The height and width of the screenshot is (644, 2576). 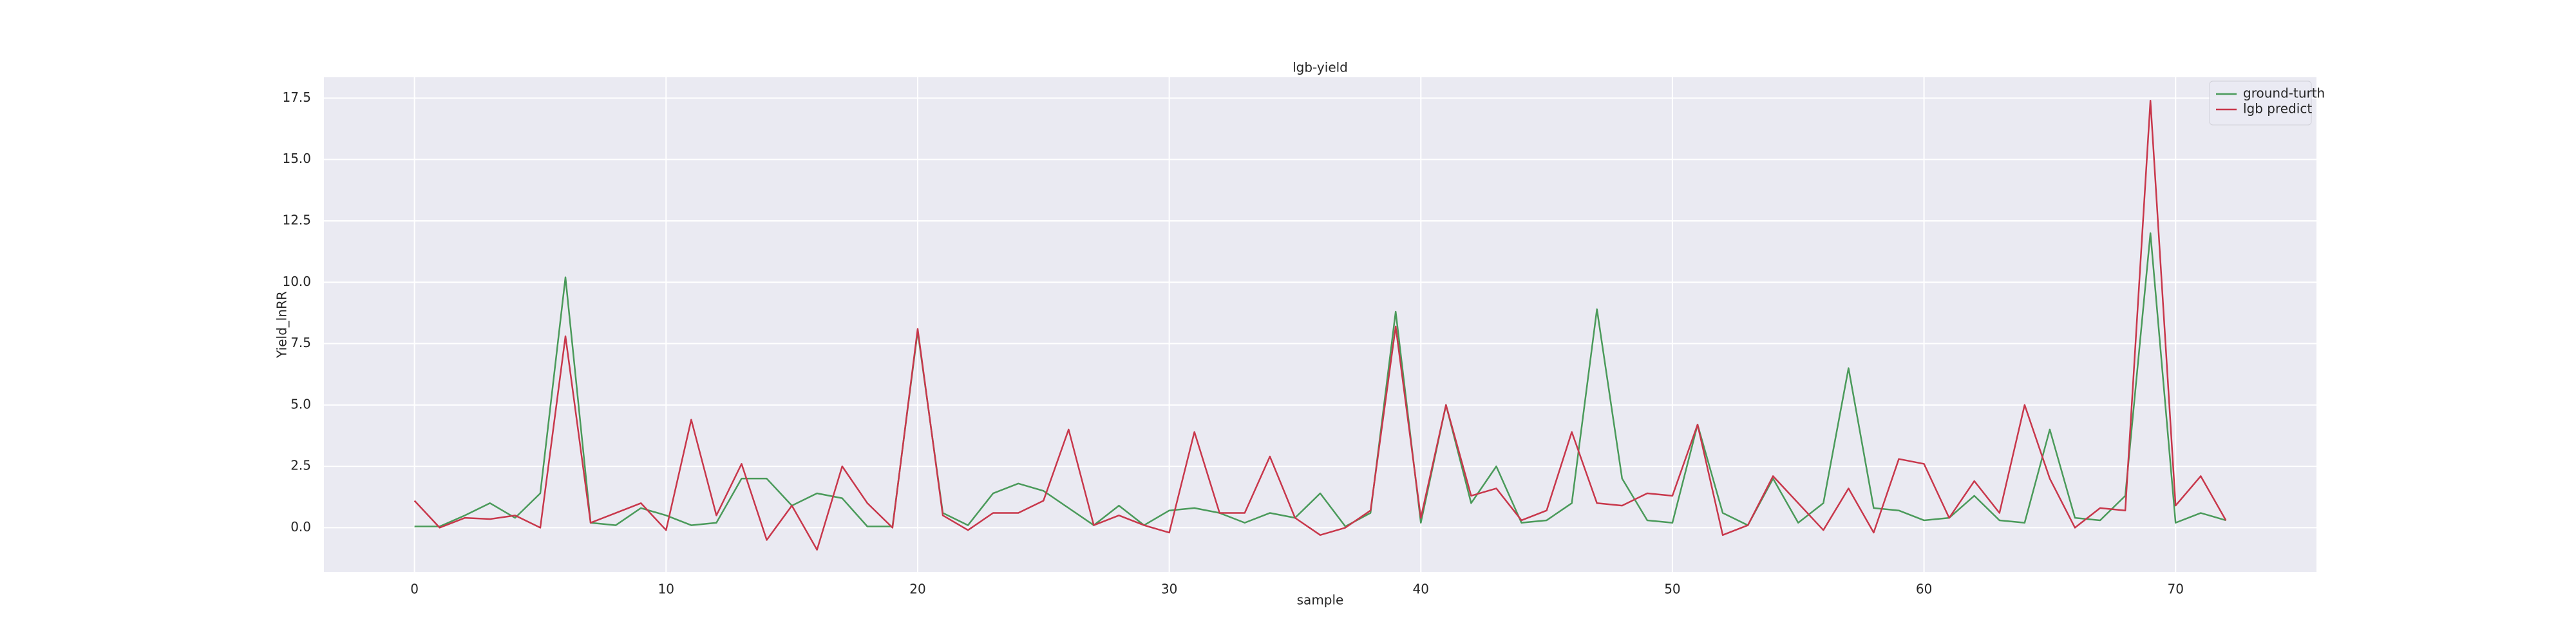 I want to click on legend-label: ground-turth, so click(x=2284, y=93).